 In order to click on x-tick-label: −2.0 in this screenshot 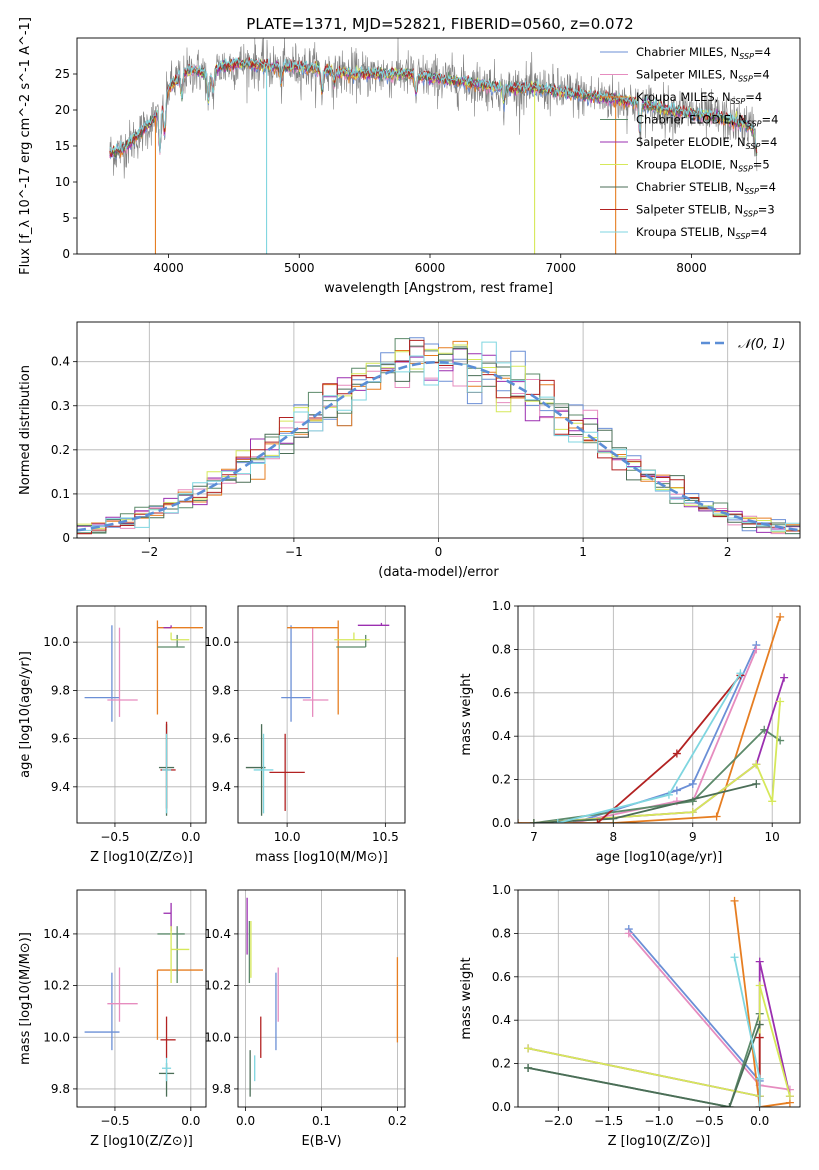, I will do `click(558, 1121)`.